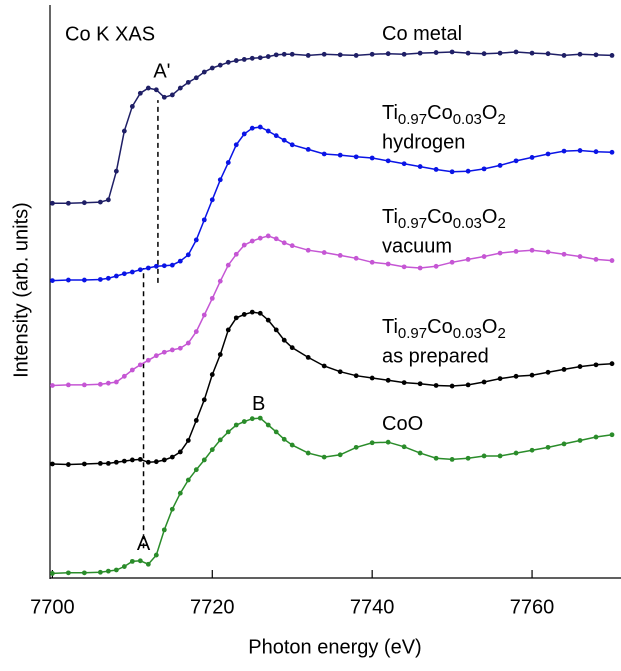  I want to click on series-condition: hydrogen, so click(423, 142).